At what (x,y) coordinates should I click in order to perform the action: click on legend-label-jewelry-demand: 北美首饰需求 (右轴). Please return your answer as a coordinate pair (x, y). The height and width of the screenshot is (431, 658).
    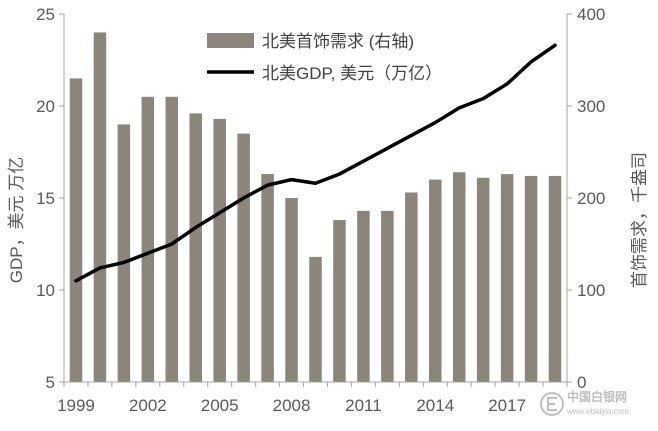
    Looking at the image, I should click on (338, 41).